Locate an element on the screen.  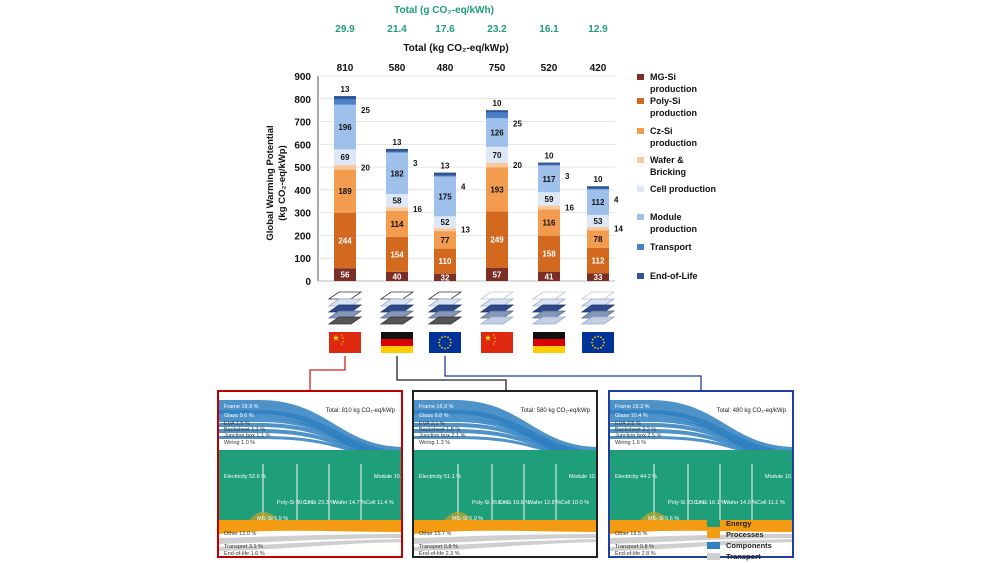
sankey-label-jbox: Junction box 1.1 % is located at coordinates (247, 436).